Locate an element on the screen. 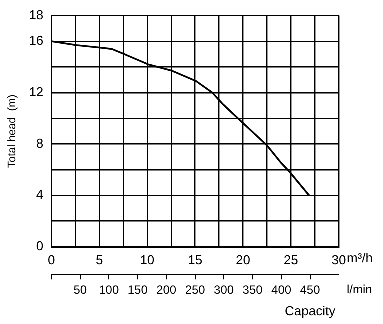 The width and height of the screenshot is (383, 324). x2-tick-label: 100 is located at coordinates (109, 290).